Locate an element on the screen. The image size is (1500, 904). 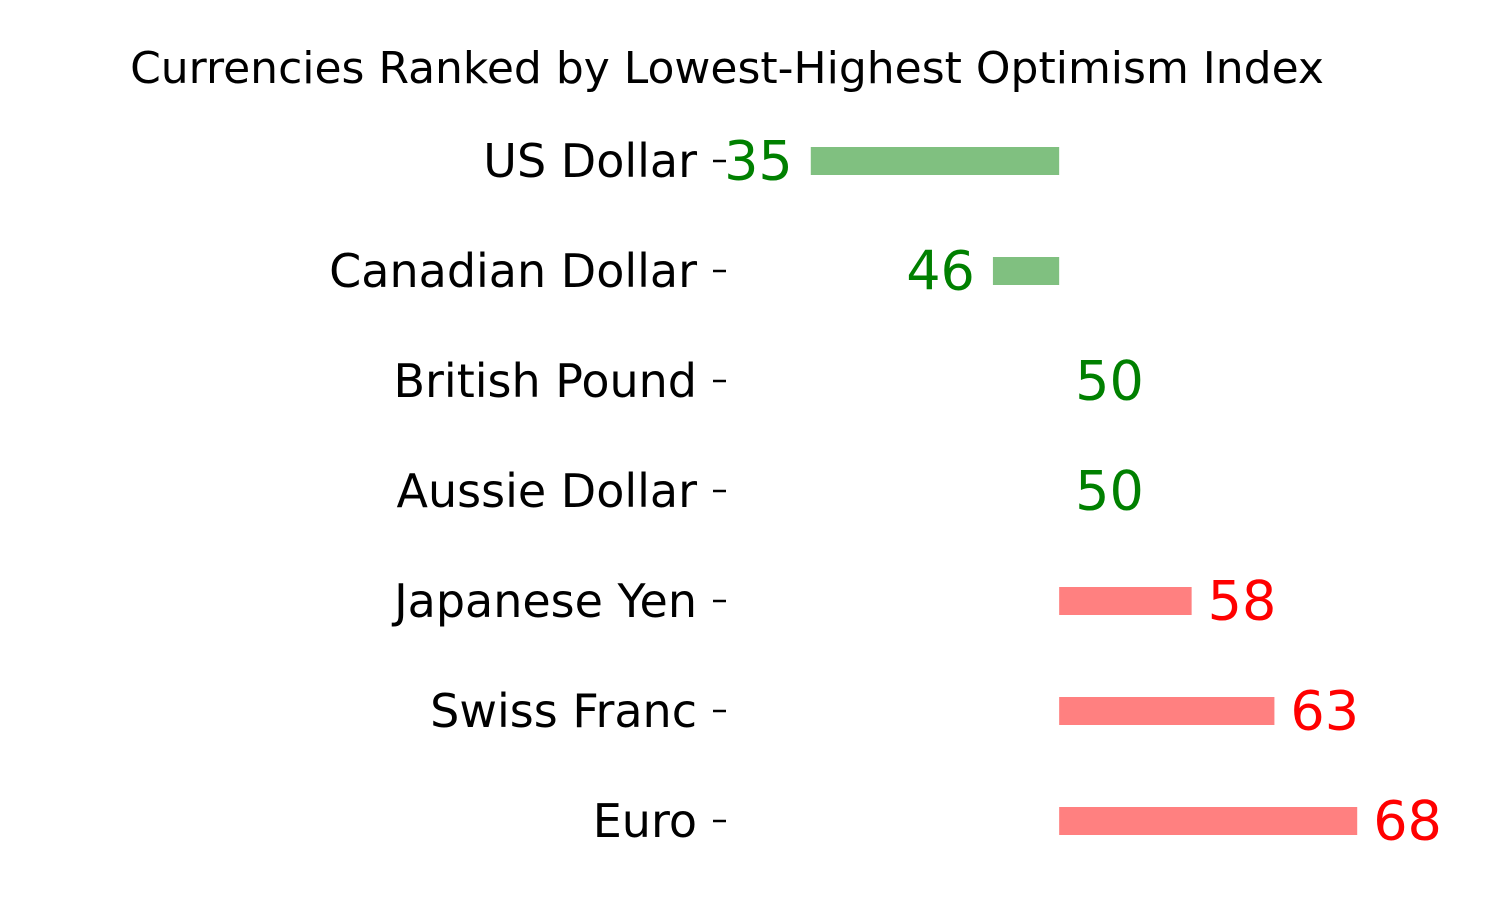
value-label-swiss-franc: 63 is located at coordinates (1324, 711).